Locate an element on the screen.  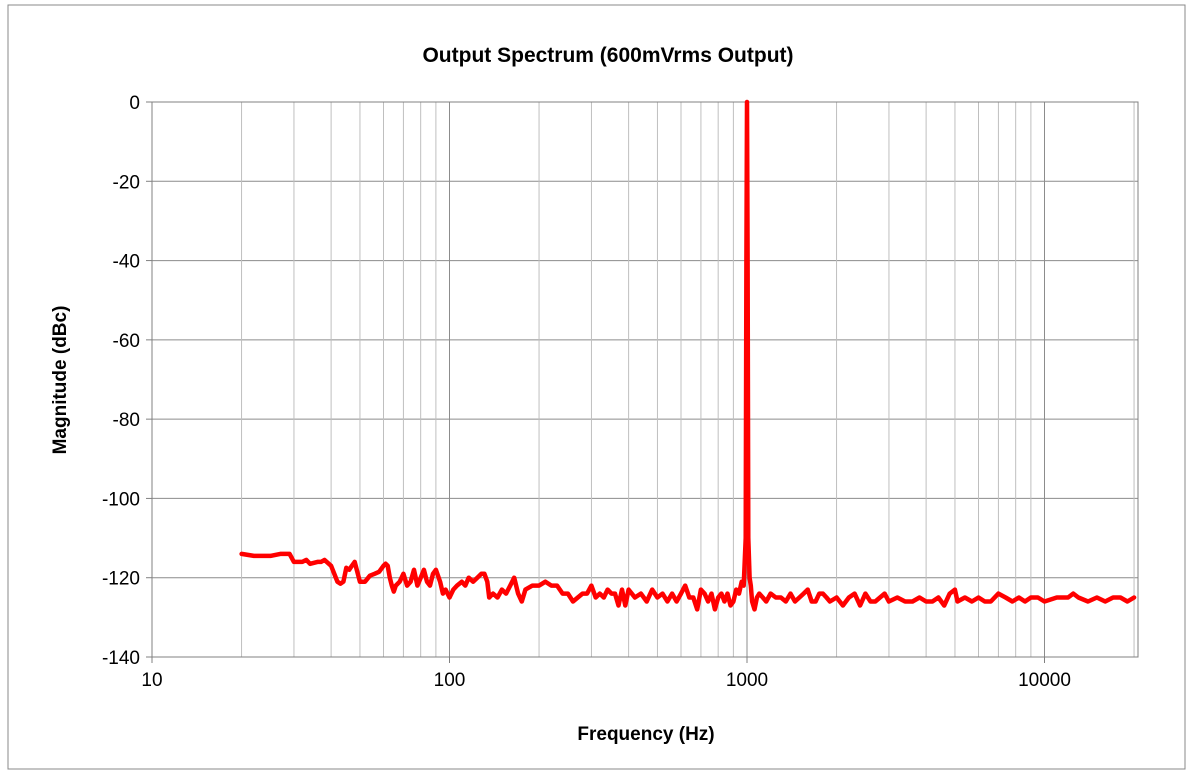
y-tick-label: -120 is located at coordinates (121, 579).